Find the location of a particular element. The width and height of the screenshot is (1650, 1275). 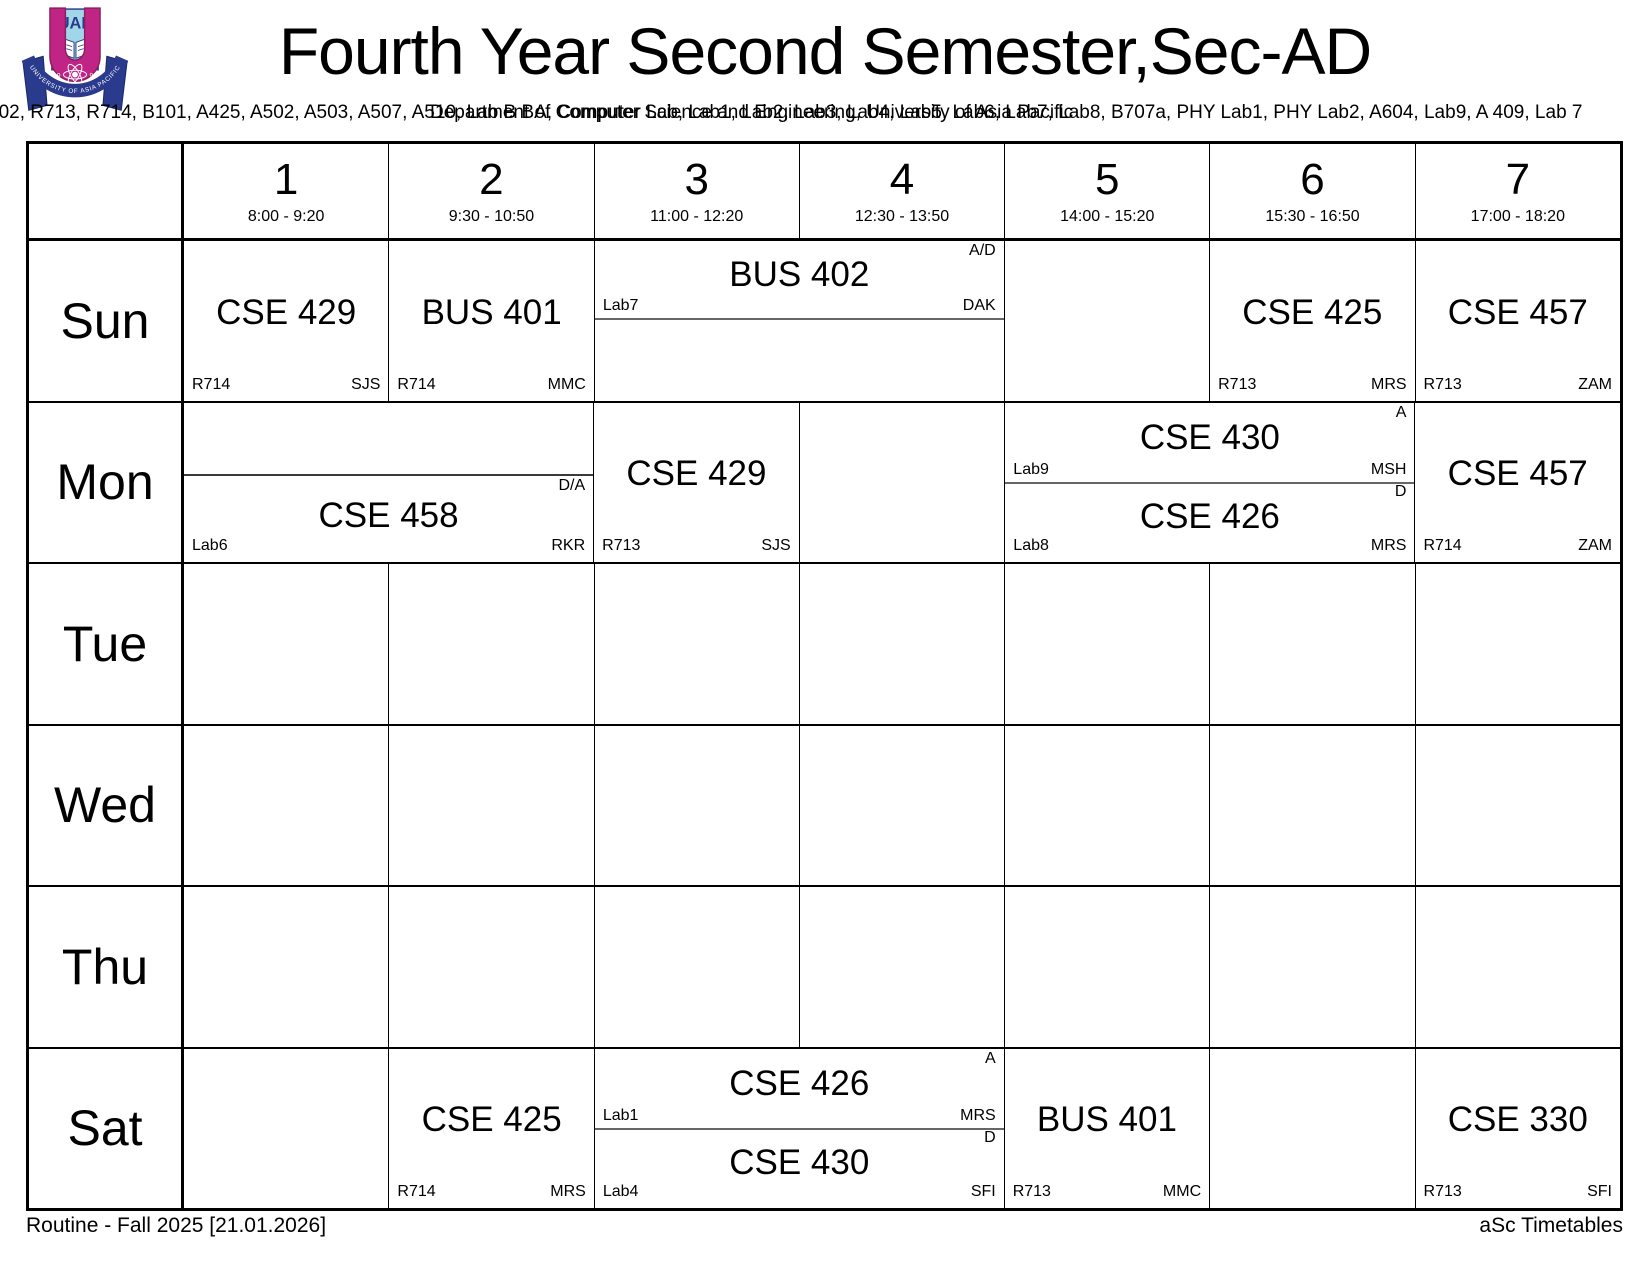

period-header-6: 6 15:30 - 16:50 is located at coordinates (1313, 191).